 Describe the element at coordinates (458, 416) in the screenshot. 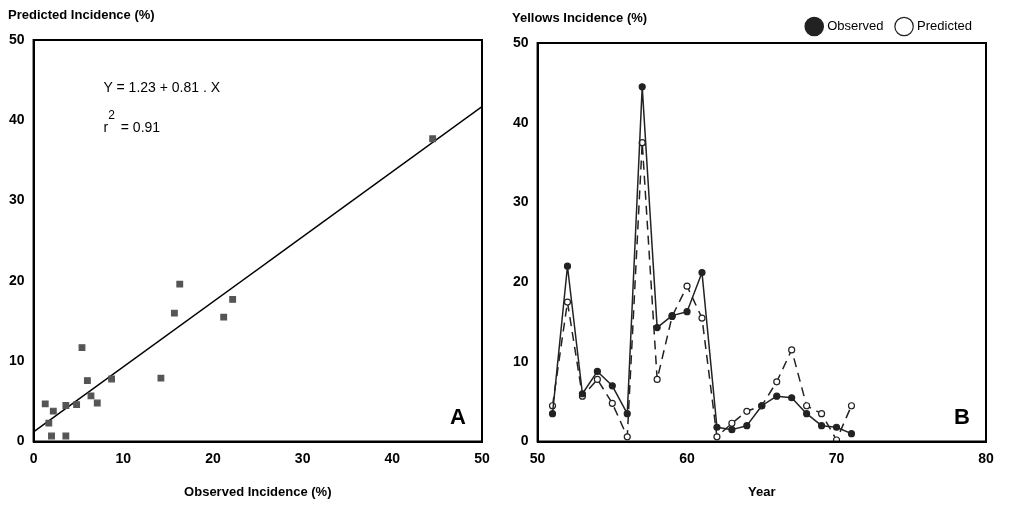

I see `annotation: A` at that location.